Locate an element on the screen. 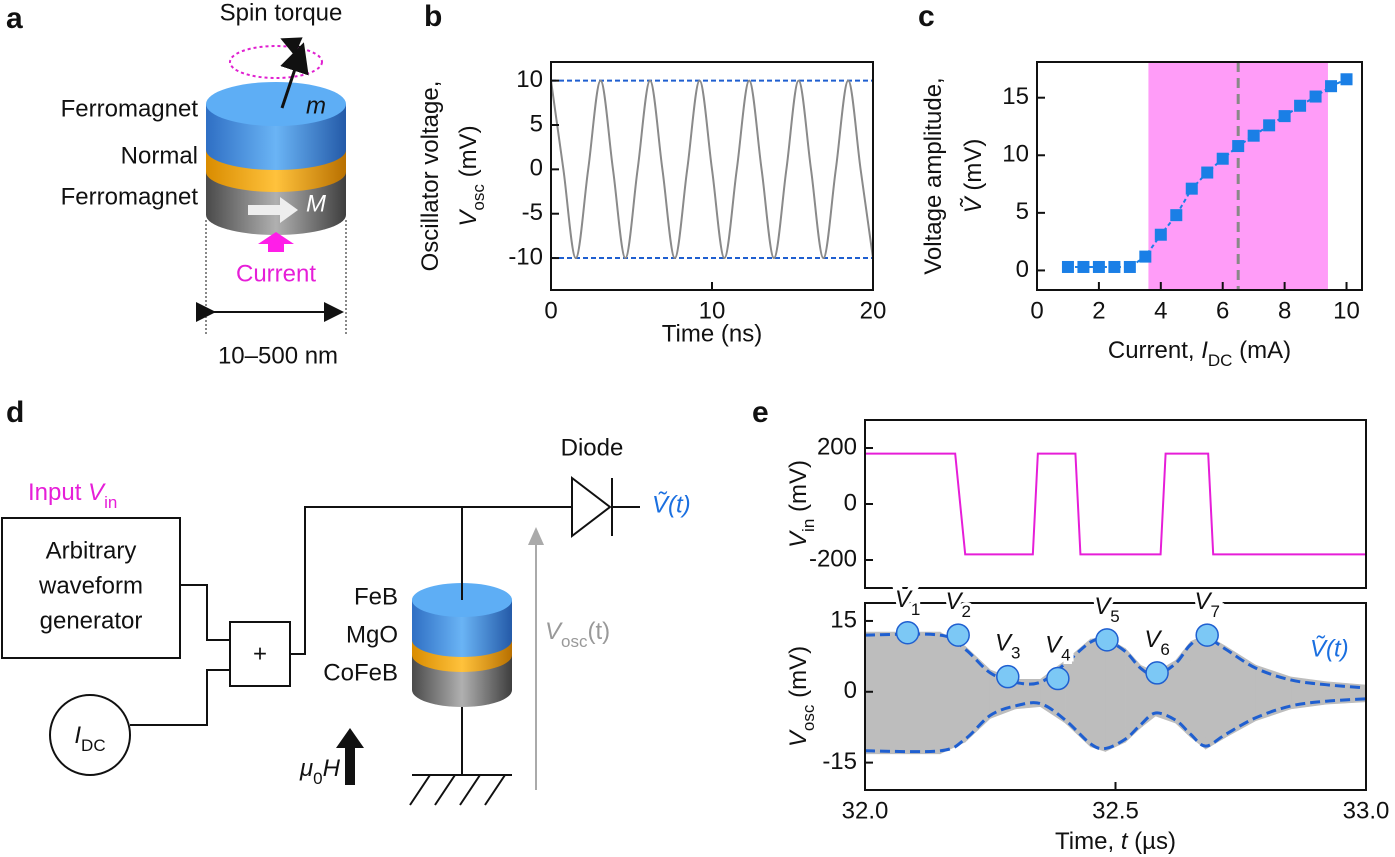 Image resolution: width=1395 pixels, height=857 pixels. unit: (mA) is located at coordinates (1261, 350).